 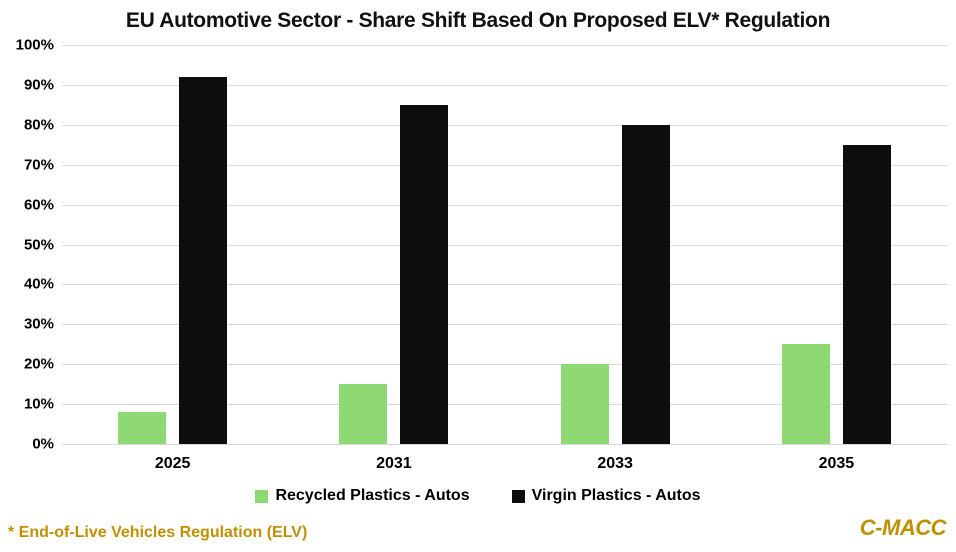 I want to click on y-tick-label: 20%, so click(x=38, y=364).